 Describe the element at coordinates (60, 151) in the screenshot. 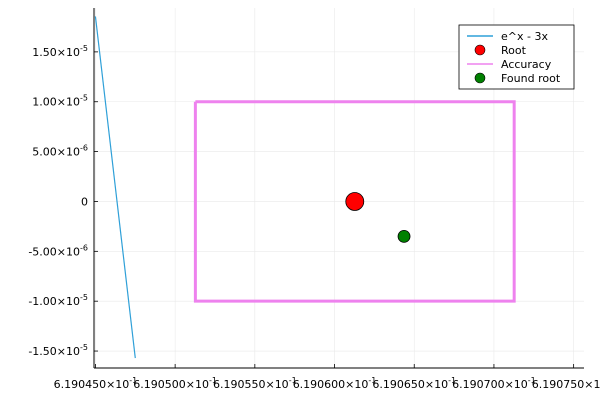

I see `y-tick-label: 5.00×10⁻⁶` at that location.